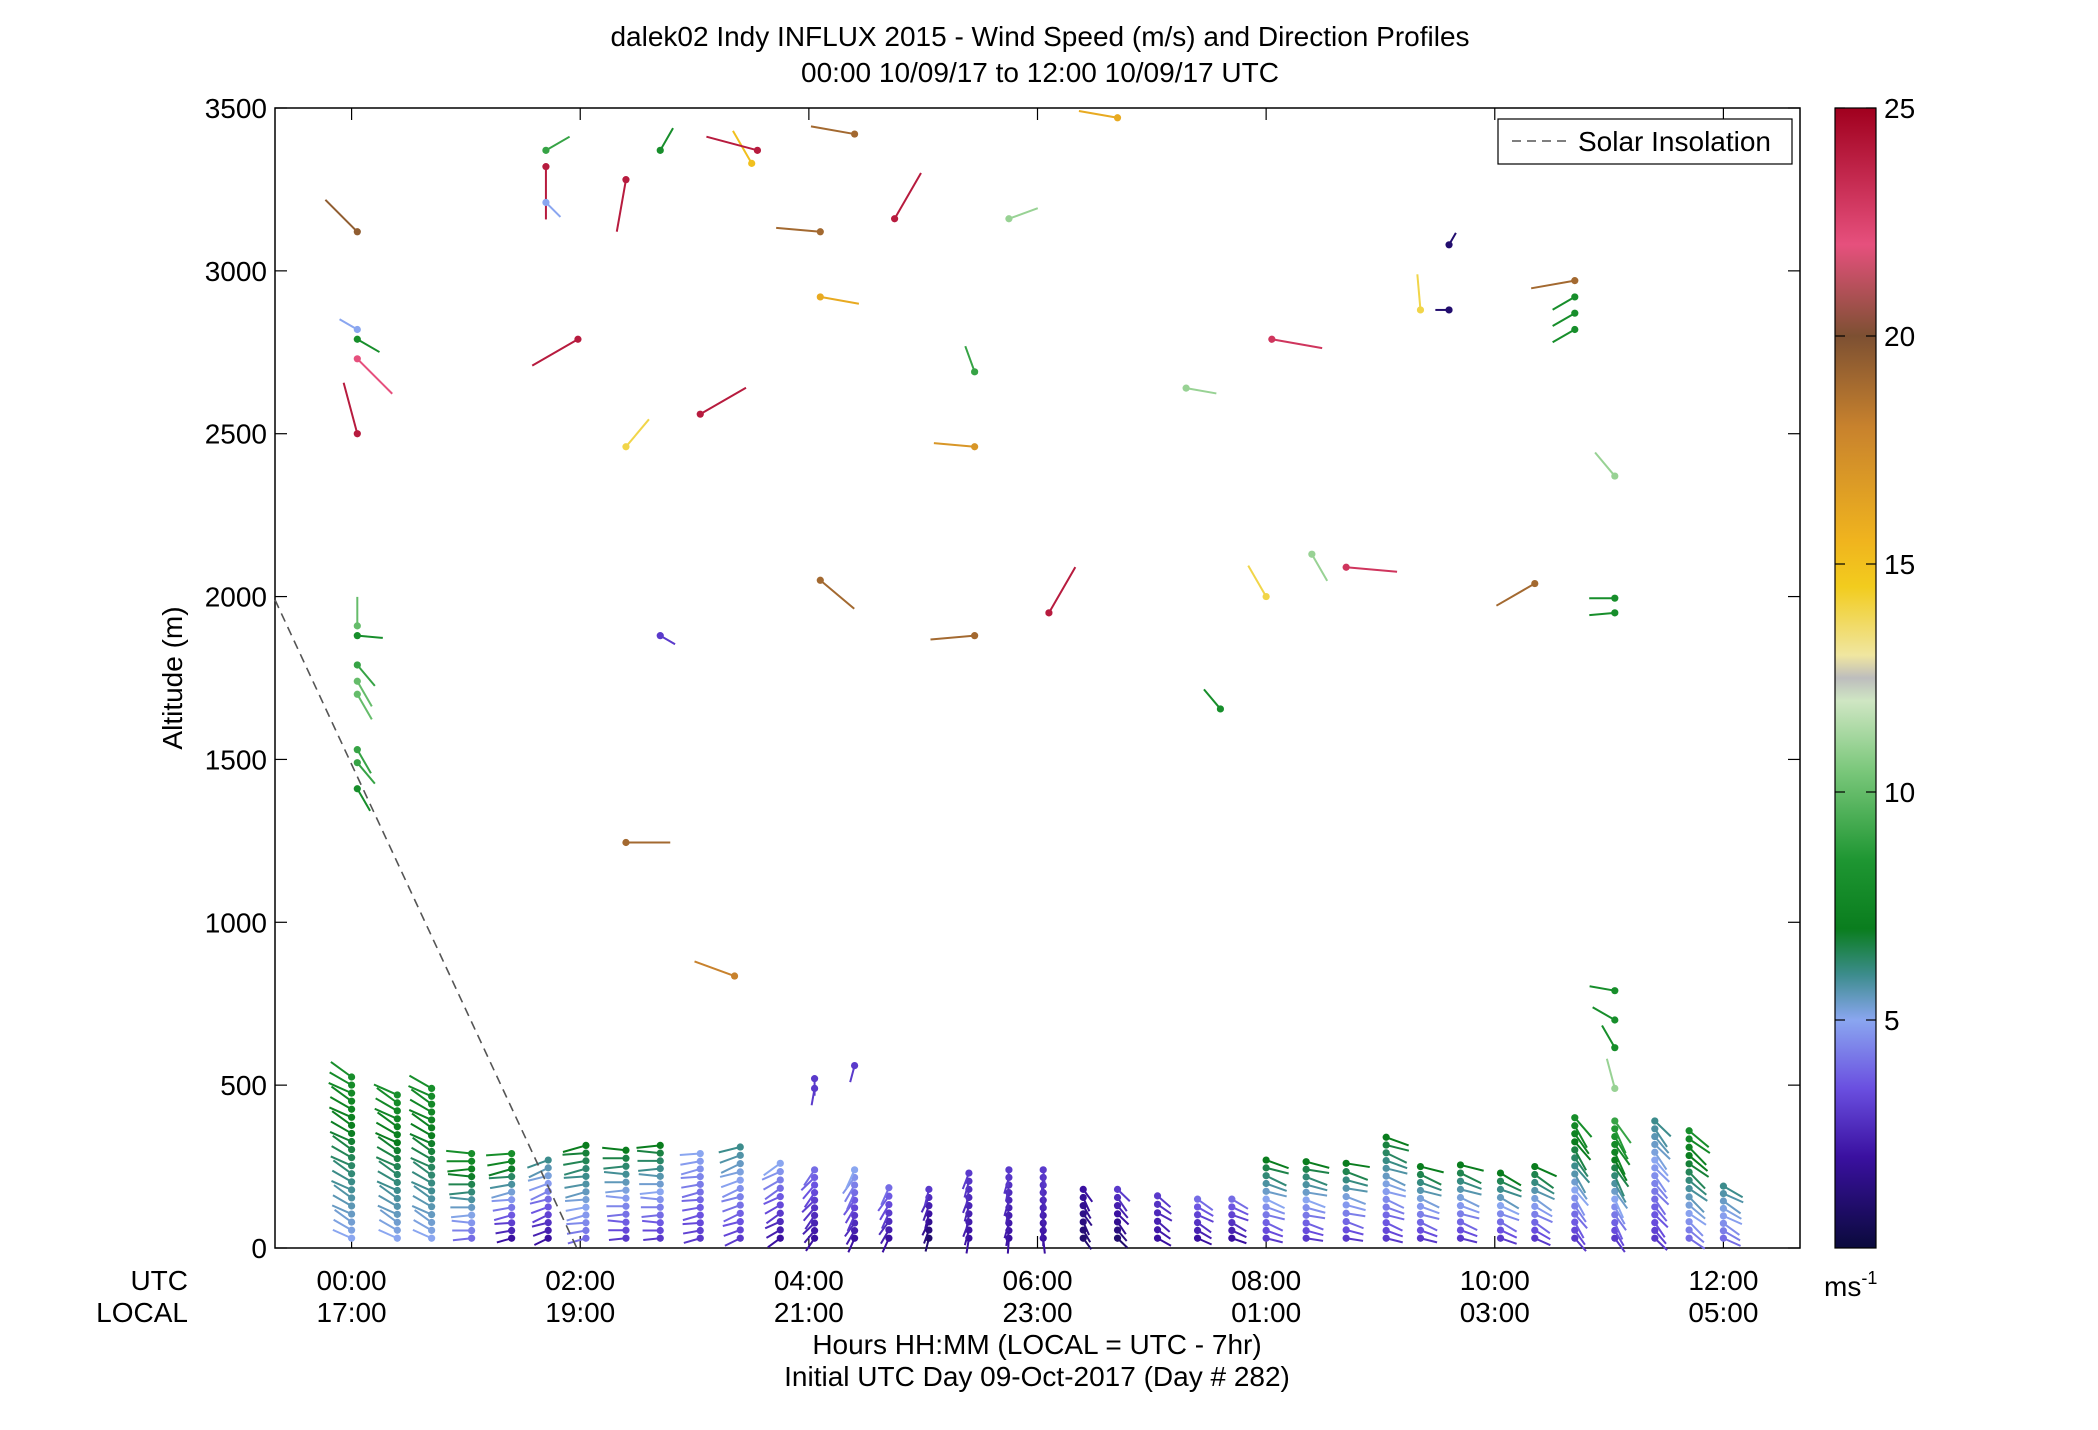 This screenshot has width=2098, height=1430. Describe the element at coordinates (809, 1312) in the screenshot. I see `x-tick-label-local: 21:00` at that location.